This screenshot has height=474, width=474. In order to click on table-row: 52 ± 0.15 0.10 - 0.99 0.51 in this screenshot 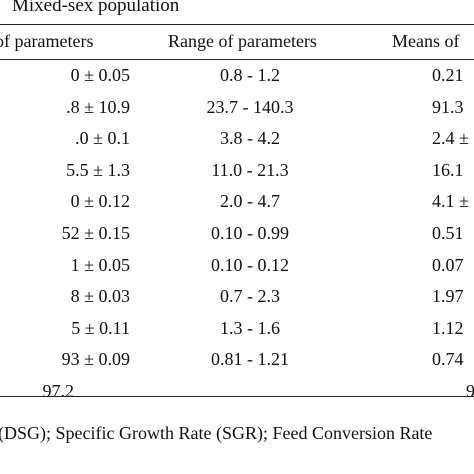, I will do `click(237, 234)`.